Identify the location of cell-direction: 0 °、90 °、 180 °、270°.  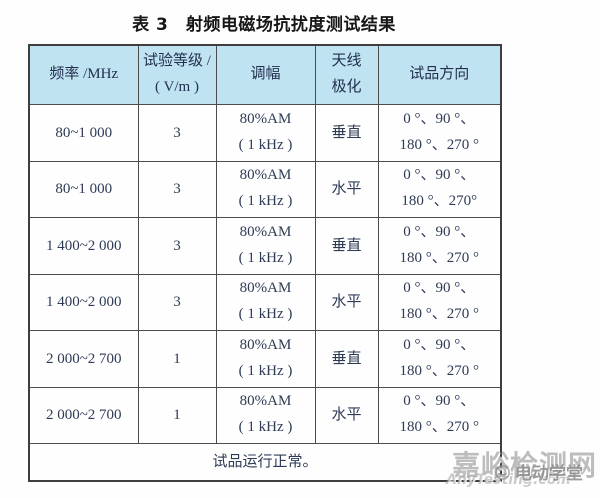
(439, 189).